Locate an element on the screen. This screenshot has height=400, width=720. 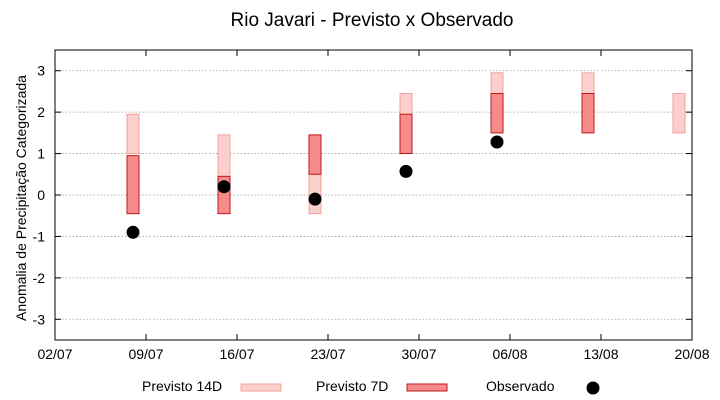
chart-title: Rio Javari - Previsto x Observado is located at coordinates (372, 20).